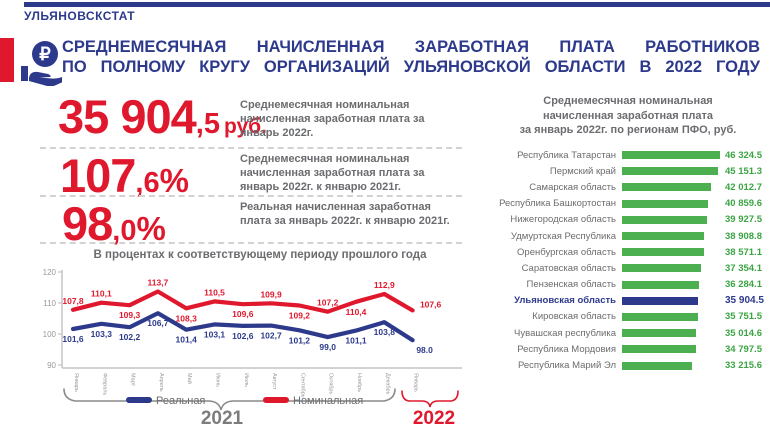  Describe the element at coordinates (87, 223) in the screenshot. I see `stat-value-main: 98` at that location.